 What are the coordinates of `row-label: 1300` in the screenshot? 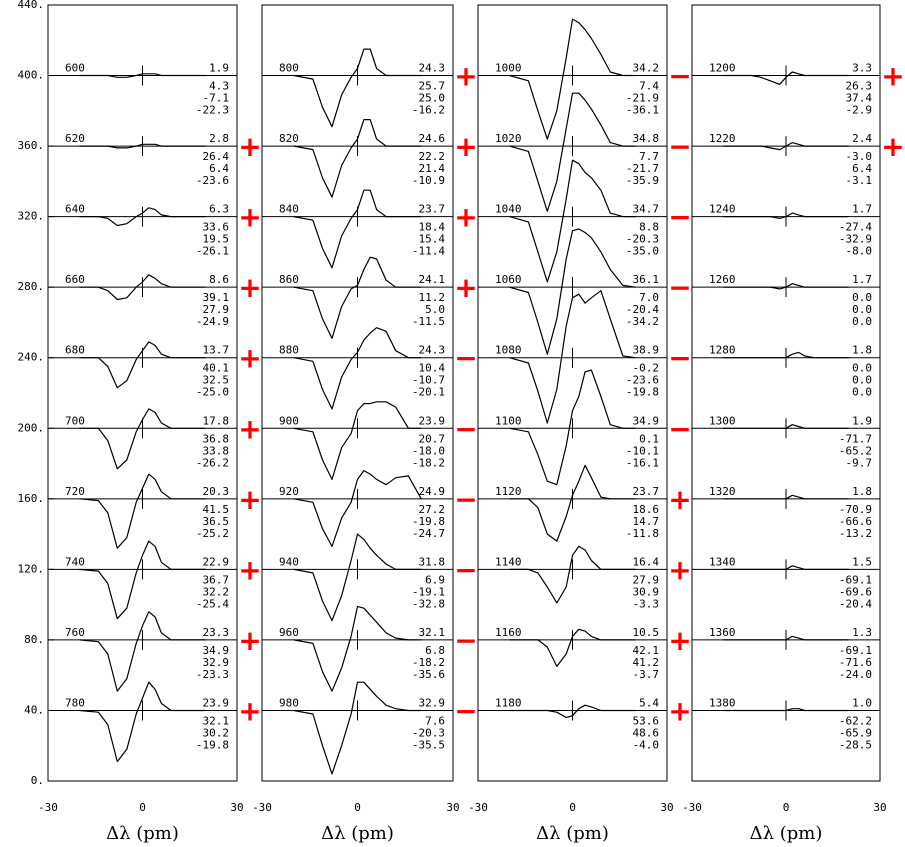 It's located at (722, 420).